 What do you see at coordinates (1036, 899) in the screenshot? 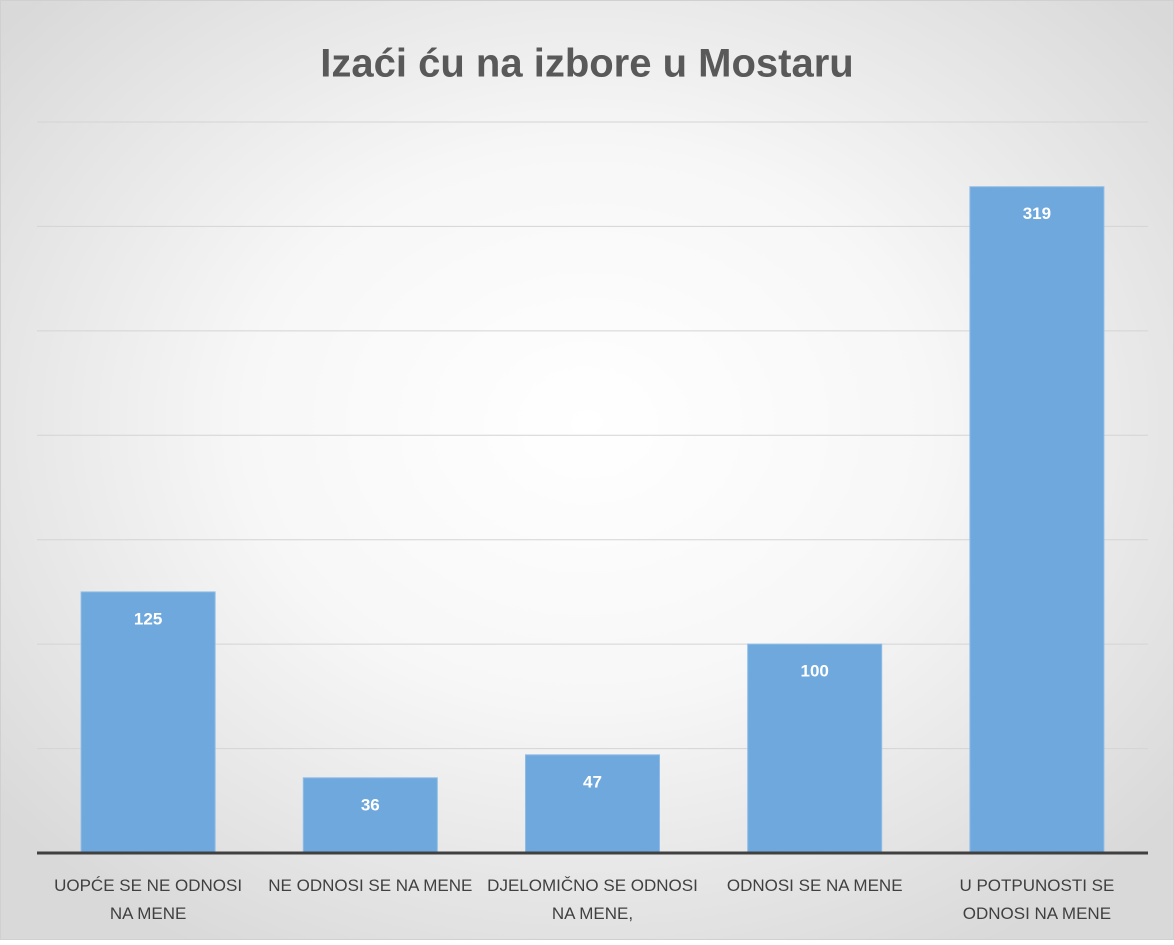
I see `x-tick-label: U POTPUNOSTI SE ODNOSI NA MENE` at bounding box center [1036, 899].